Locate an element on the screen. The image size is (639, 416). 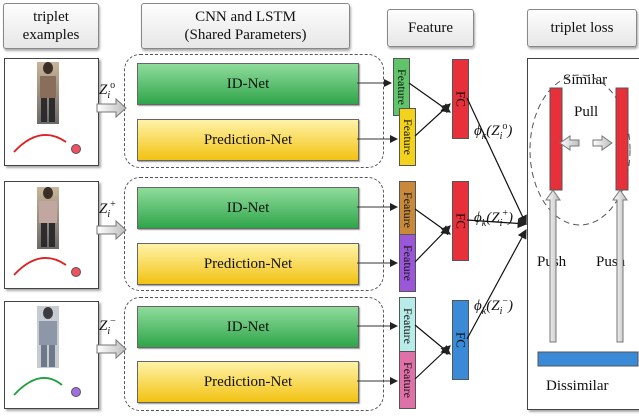
positive-person-image is located at coordinates (48, 218).